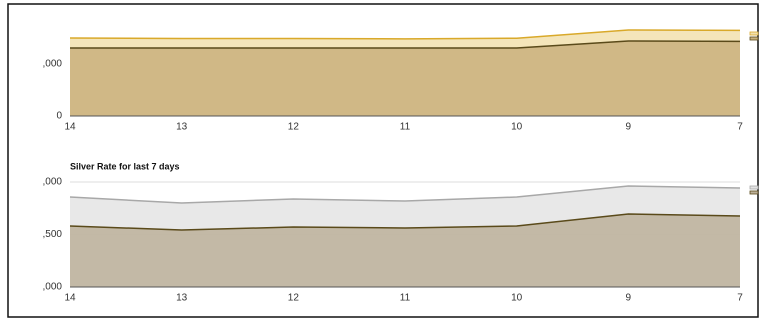 The image size is (767, 323). What do you see at coordinates (53, 234) in the screenshot?
I see `y-tick-label: ,500` at bounding box center [53, 234].